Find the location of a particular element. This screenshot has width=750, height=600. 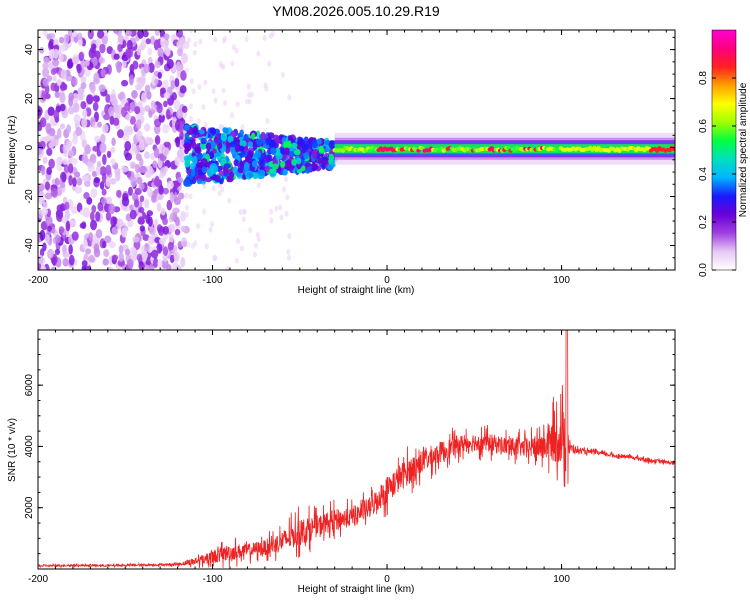

colorbar-tick-label: 0.4 is located at coordinates (703, 174).